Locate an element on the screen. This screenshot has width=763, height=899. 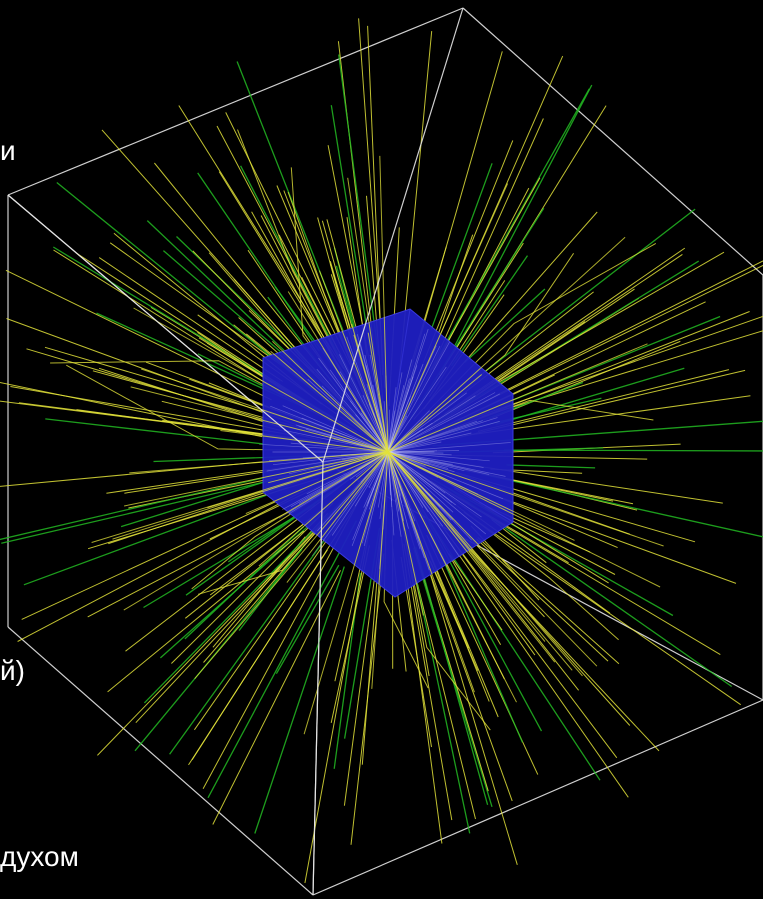
world-box-front-edge is located at coordinates (393, 235).